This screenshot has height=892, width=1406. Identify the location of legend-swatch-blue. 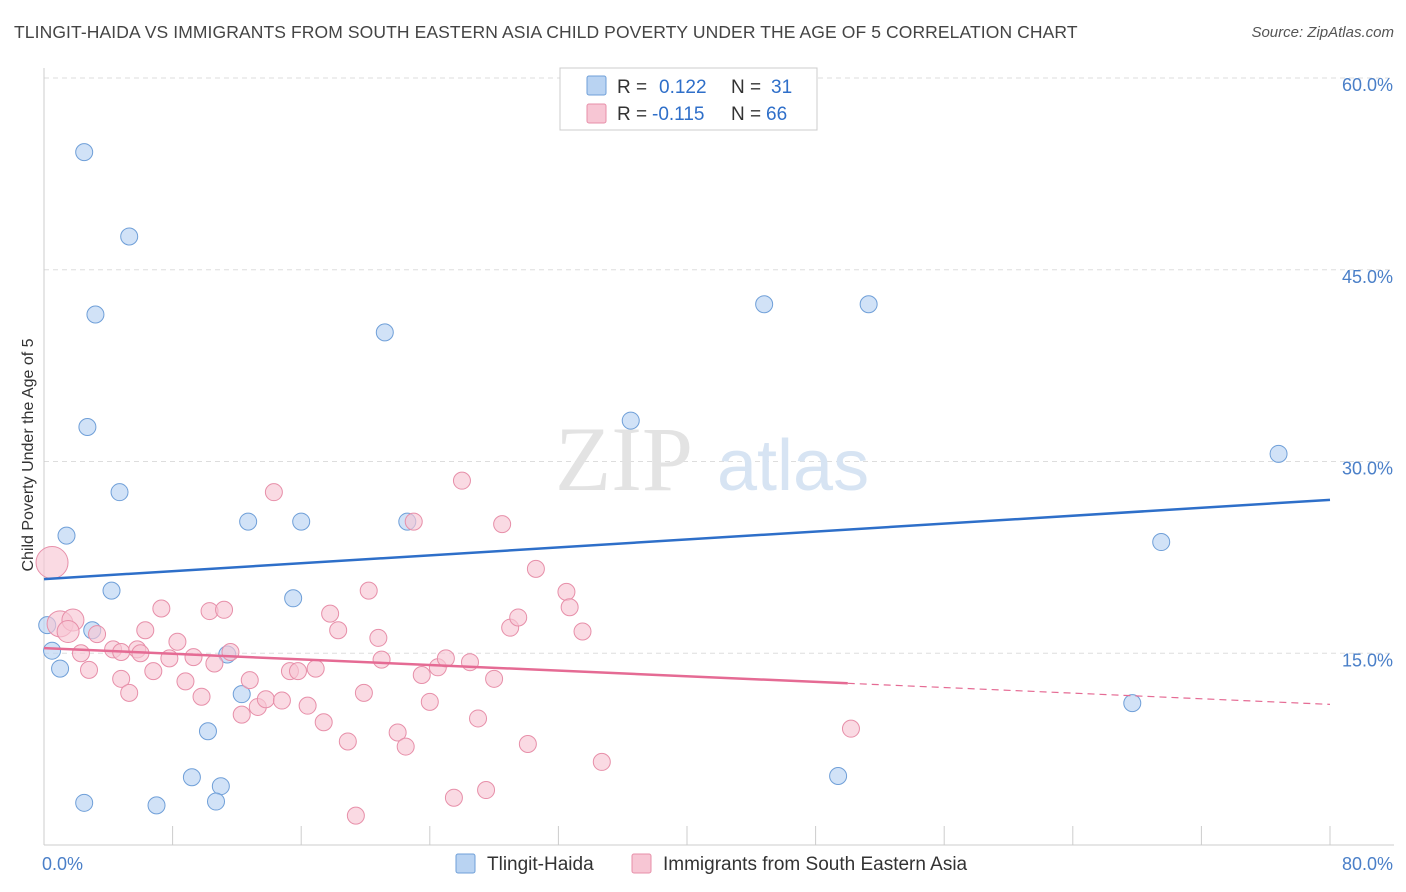
(596, 85).